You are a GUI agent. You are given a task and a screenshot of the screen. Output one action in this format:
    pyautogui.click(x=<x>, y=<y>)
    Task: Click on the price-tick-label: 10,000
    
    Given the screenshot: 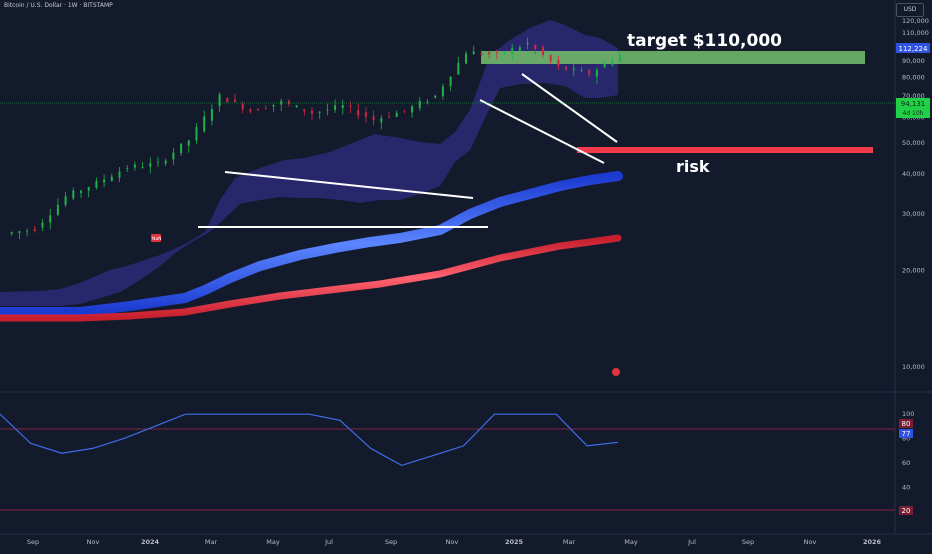 What is the action you would take?
    pyautogui.click(x=913, y=367)
    